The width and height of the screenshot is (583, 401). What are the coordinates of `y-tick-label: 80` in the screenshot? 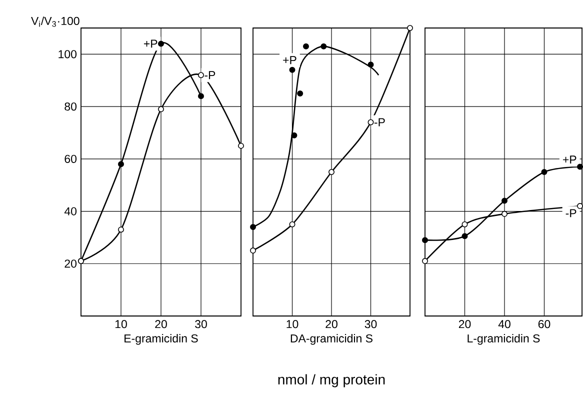 It's located at (70, 106).